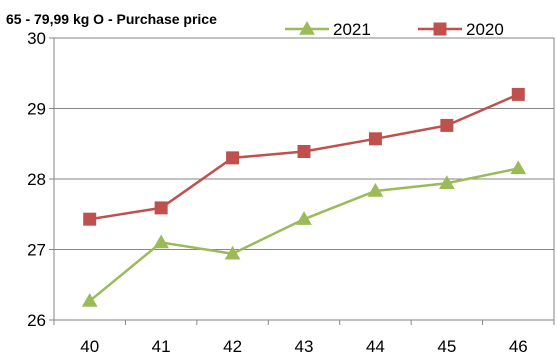 This screenshot has width=557, height=363. What do you see at coordinates (485, 29) in the screenshot?
I see `legend-label: 2020` at bounding box center [485, 29].